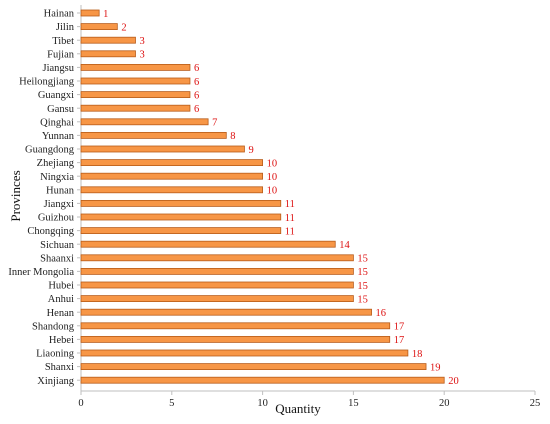 The image size is (550, 424). I want to click on y-tick-label: Liaoning, so click(55, 354).